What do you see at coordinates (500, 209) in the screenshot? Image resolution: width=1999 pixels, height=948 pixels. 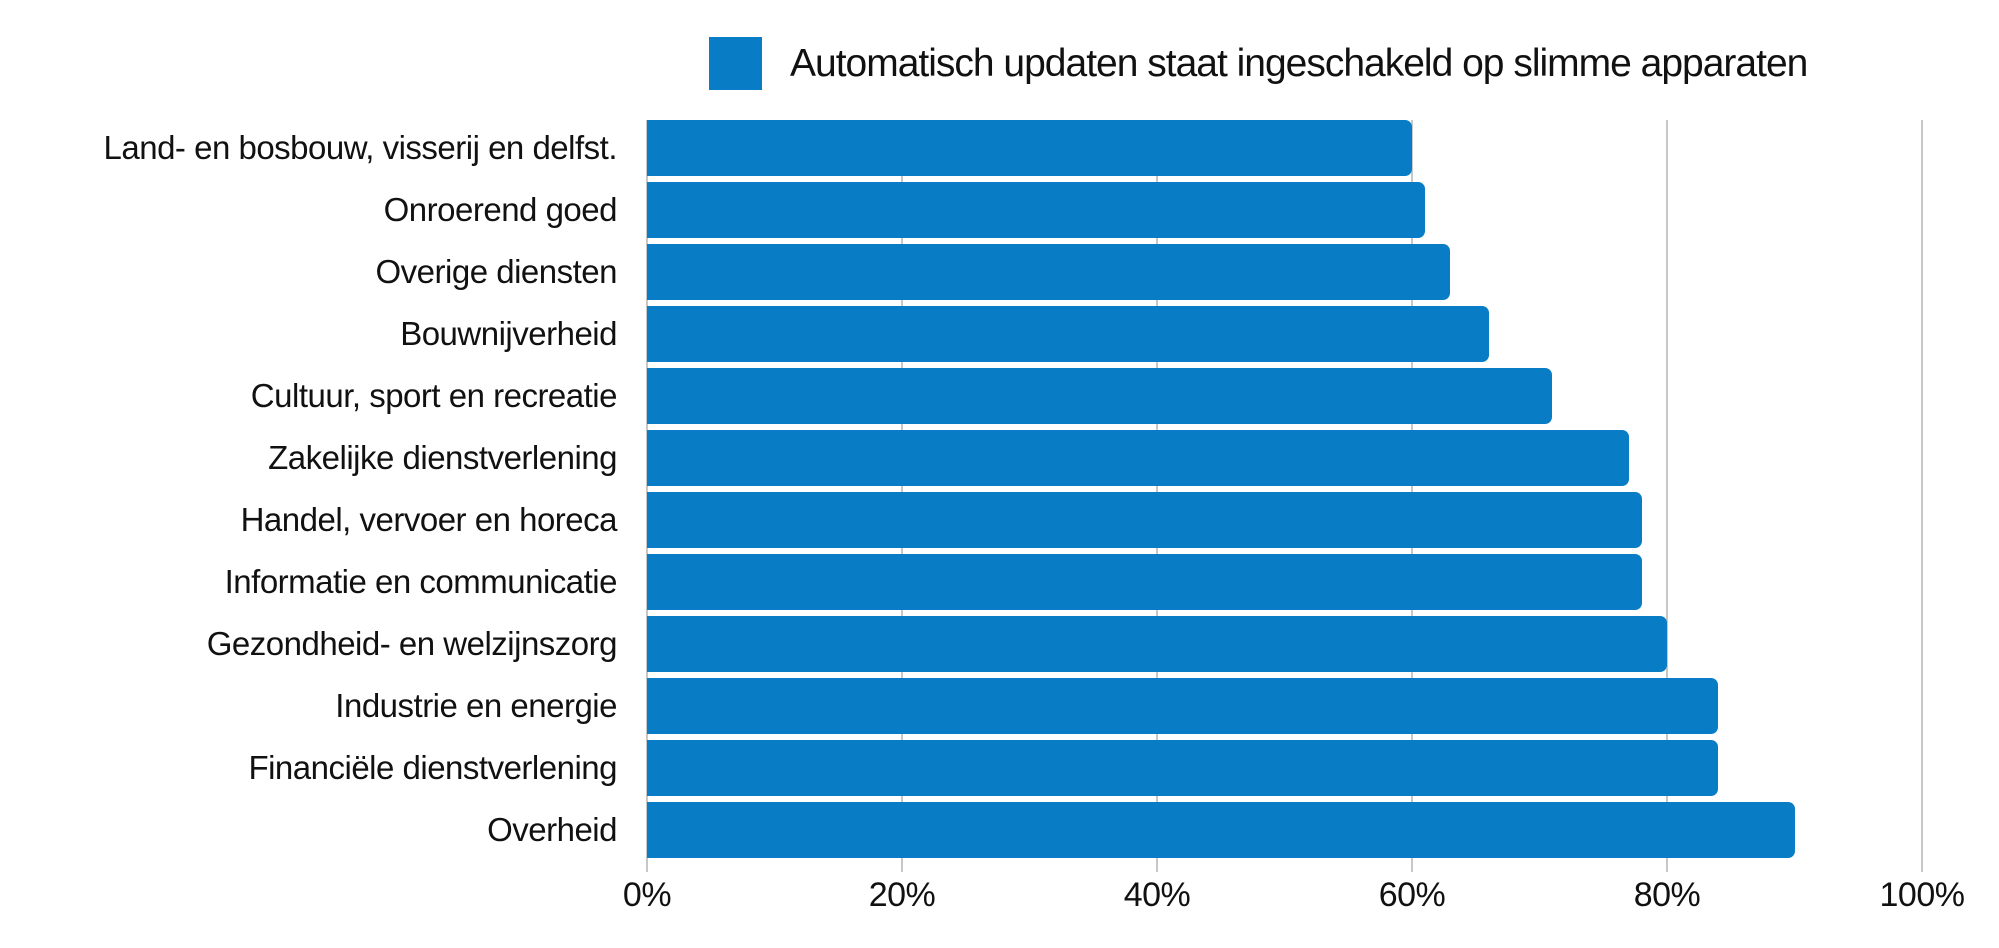 I see `category-label: Onroerend goed` at bounding box center [500, 209].